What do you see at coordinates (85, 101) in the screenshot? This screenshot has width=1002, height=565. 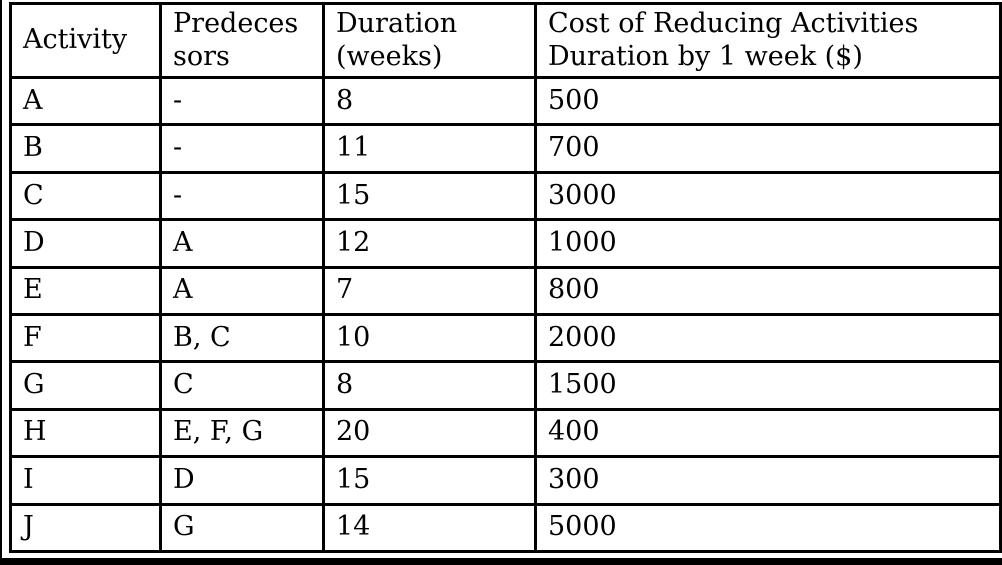 I see `cell-activity: A` at bounding box center [85, 101].